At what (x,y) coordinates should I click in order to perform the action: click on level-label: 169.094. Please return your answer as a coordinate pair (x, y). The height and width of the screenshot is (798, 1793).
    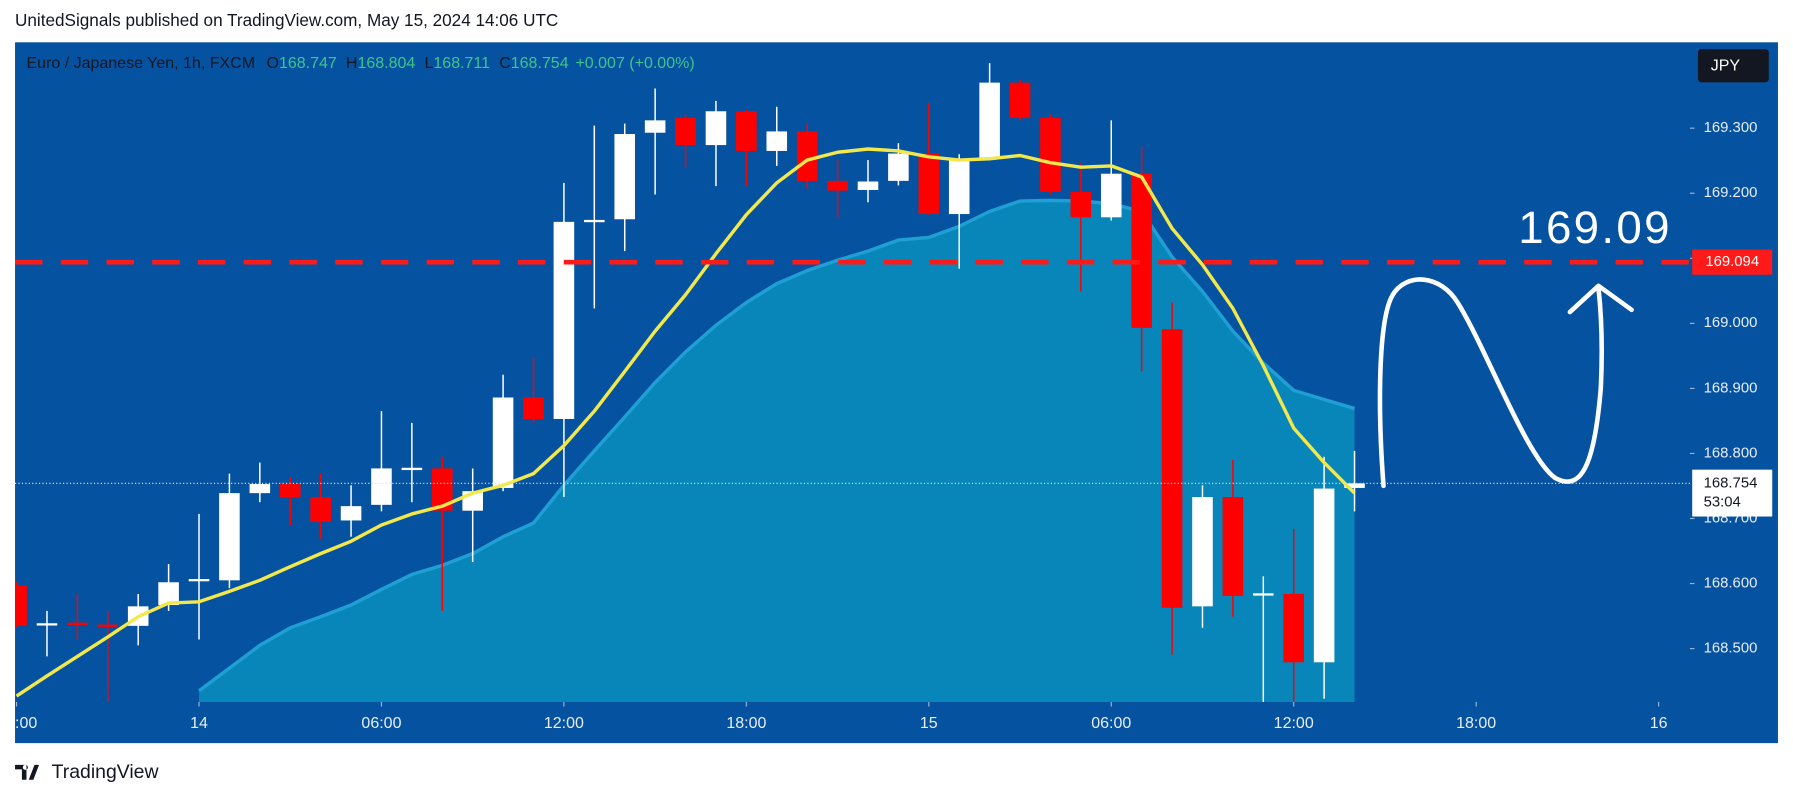
    Looking at the image, I should click on (1732, 262).